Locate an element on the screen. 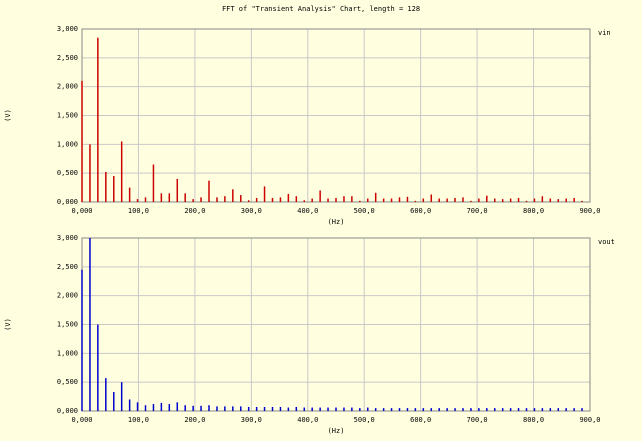 This screenshot has width=642, height=441. legend-label: vout is located at coordinates (606, 242).